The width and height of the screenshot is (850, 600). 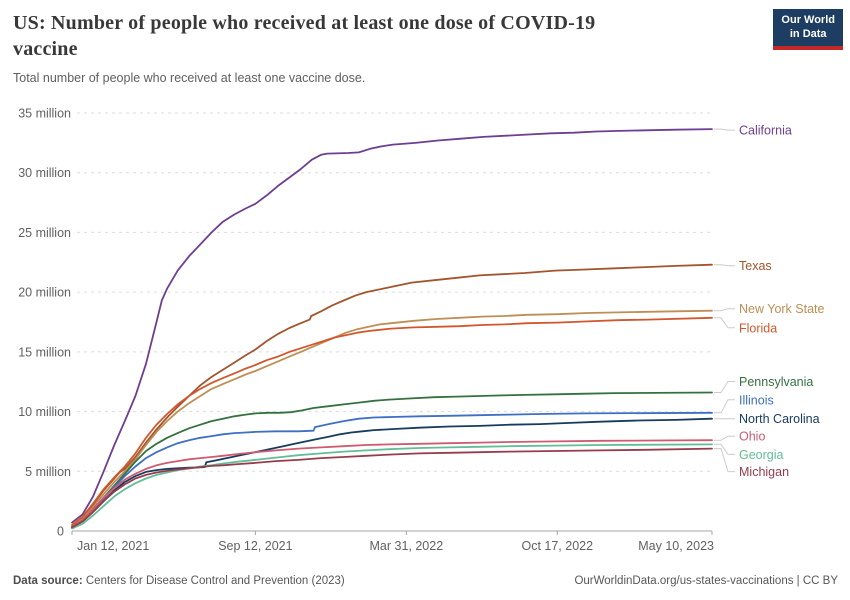 What do you see at coordinates (765, 131) in the screenshot?
I see `series-label-california: California` at bounding box center [765, 131].